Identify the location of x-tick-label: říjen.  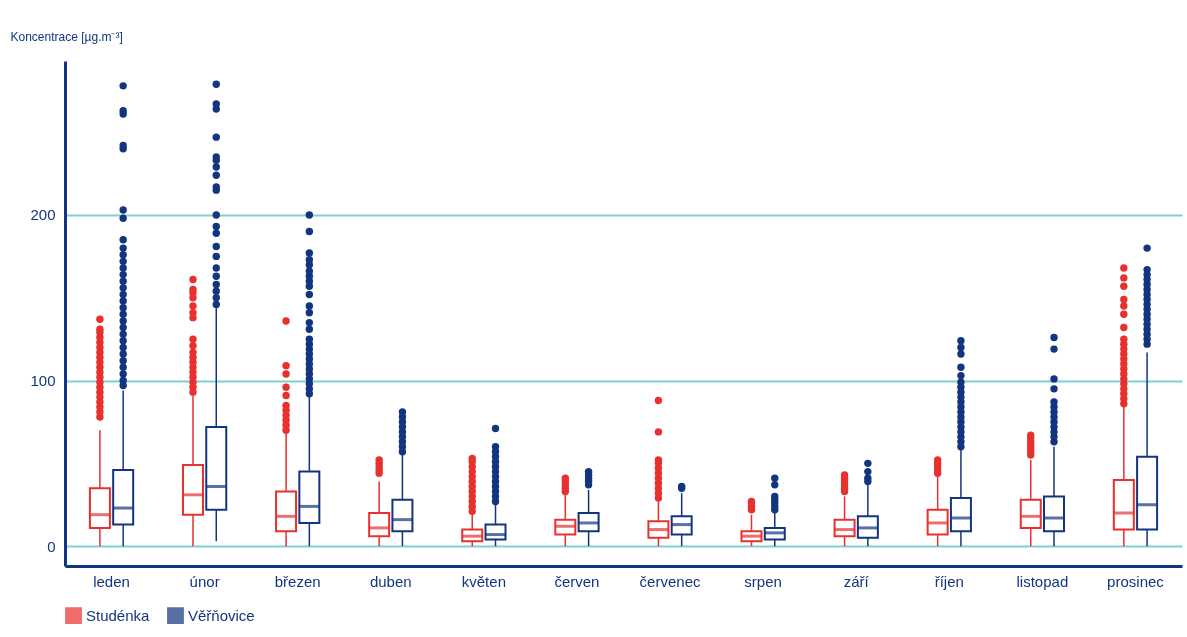
(949, 581).